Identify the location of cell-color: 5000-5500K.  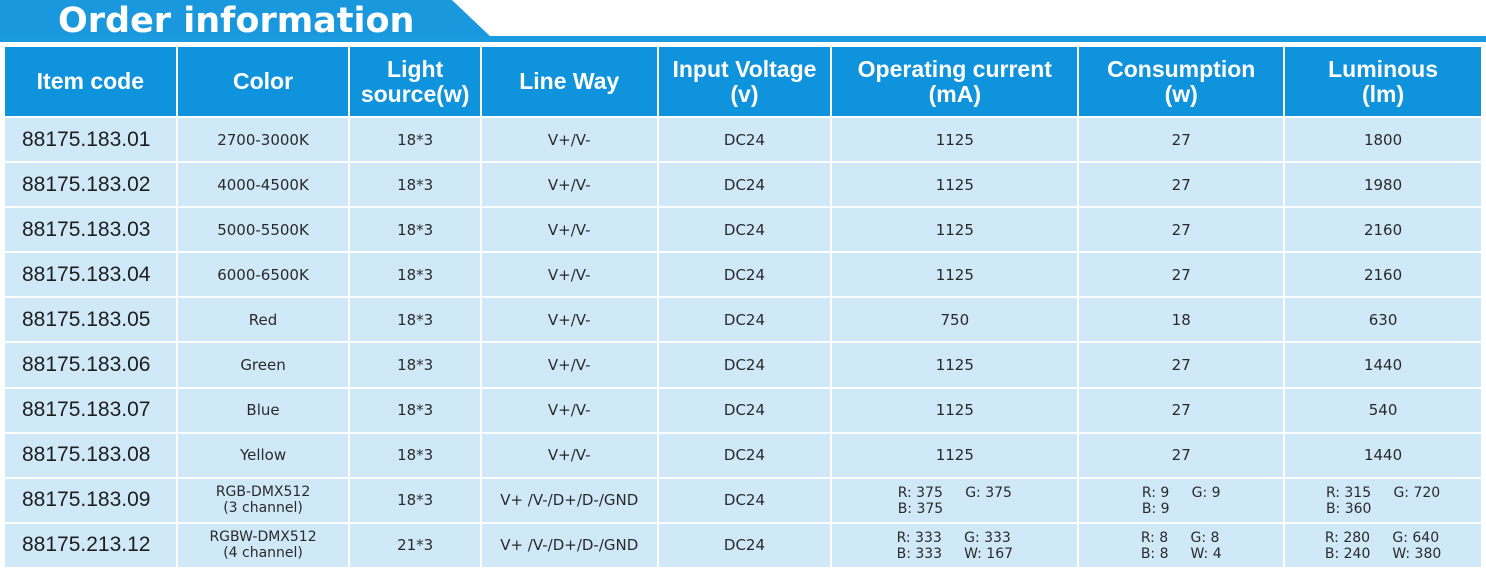
(263, 230).